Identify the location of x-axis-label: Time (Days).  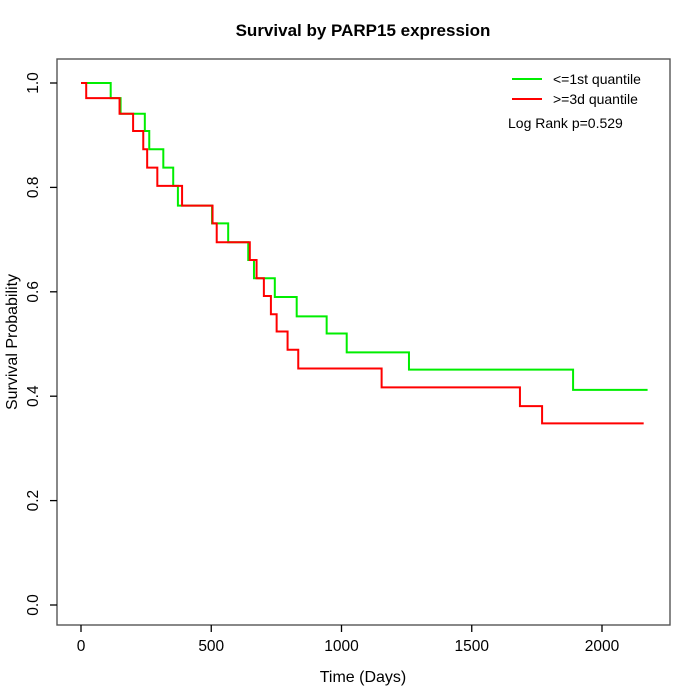
(363, 677).